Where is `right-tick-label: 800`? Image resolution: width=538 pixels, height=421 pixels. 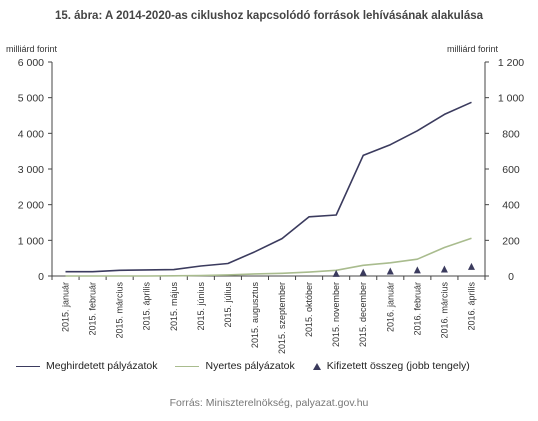
right-tick-label: 800 is located at coordinates (511, 134).